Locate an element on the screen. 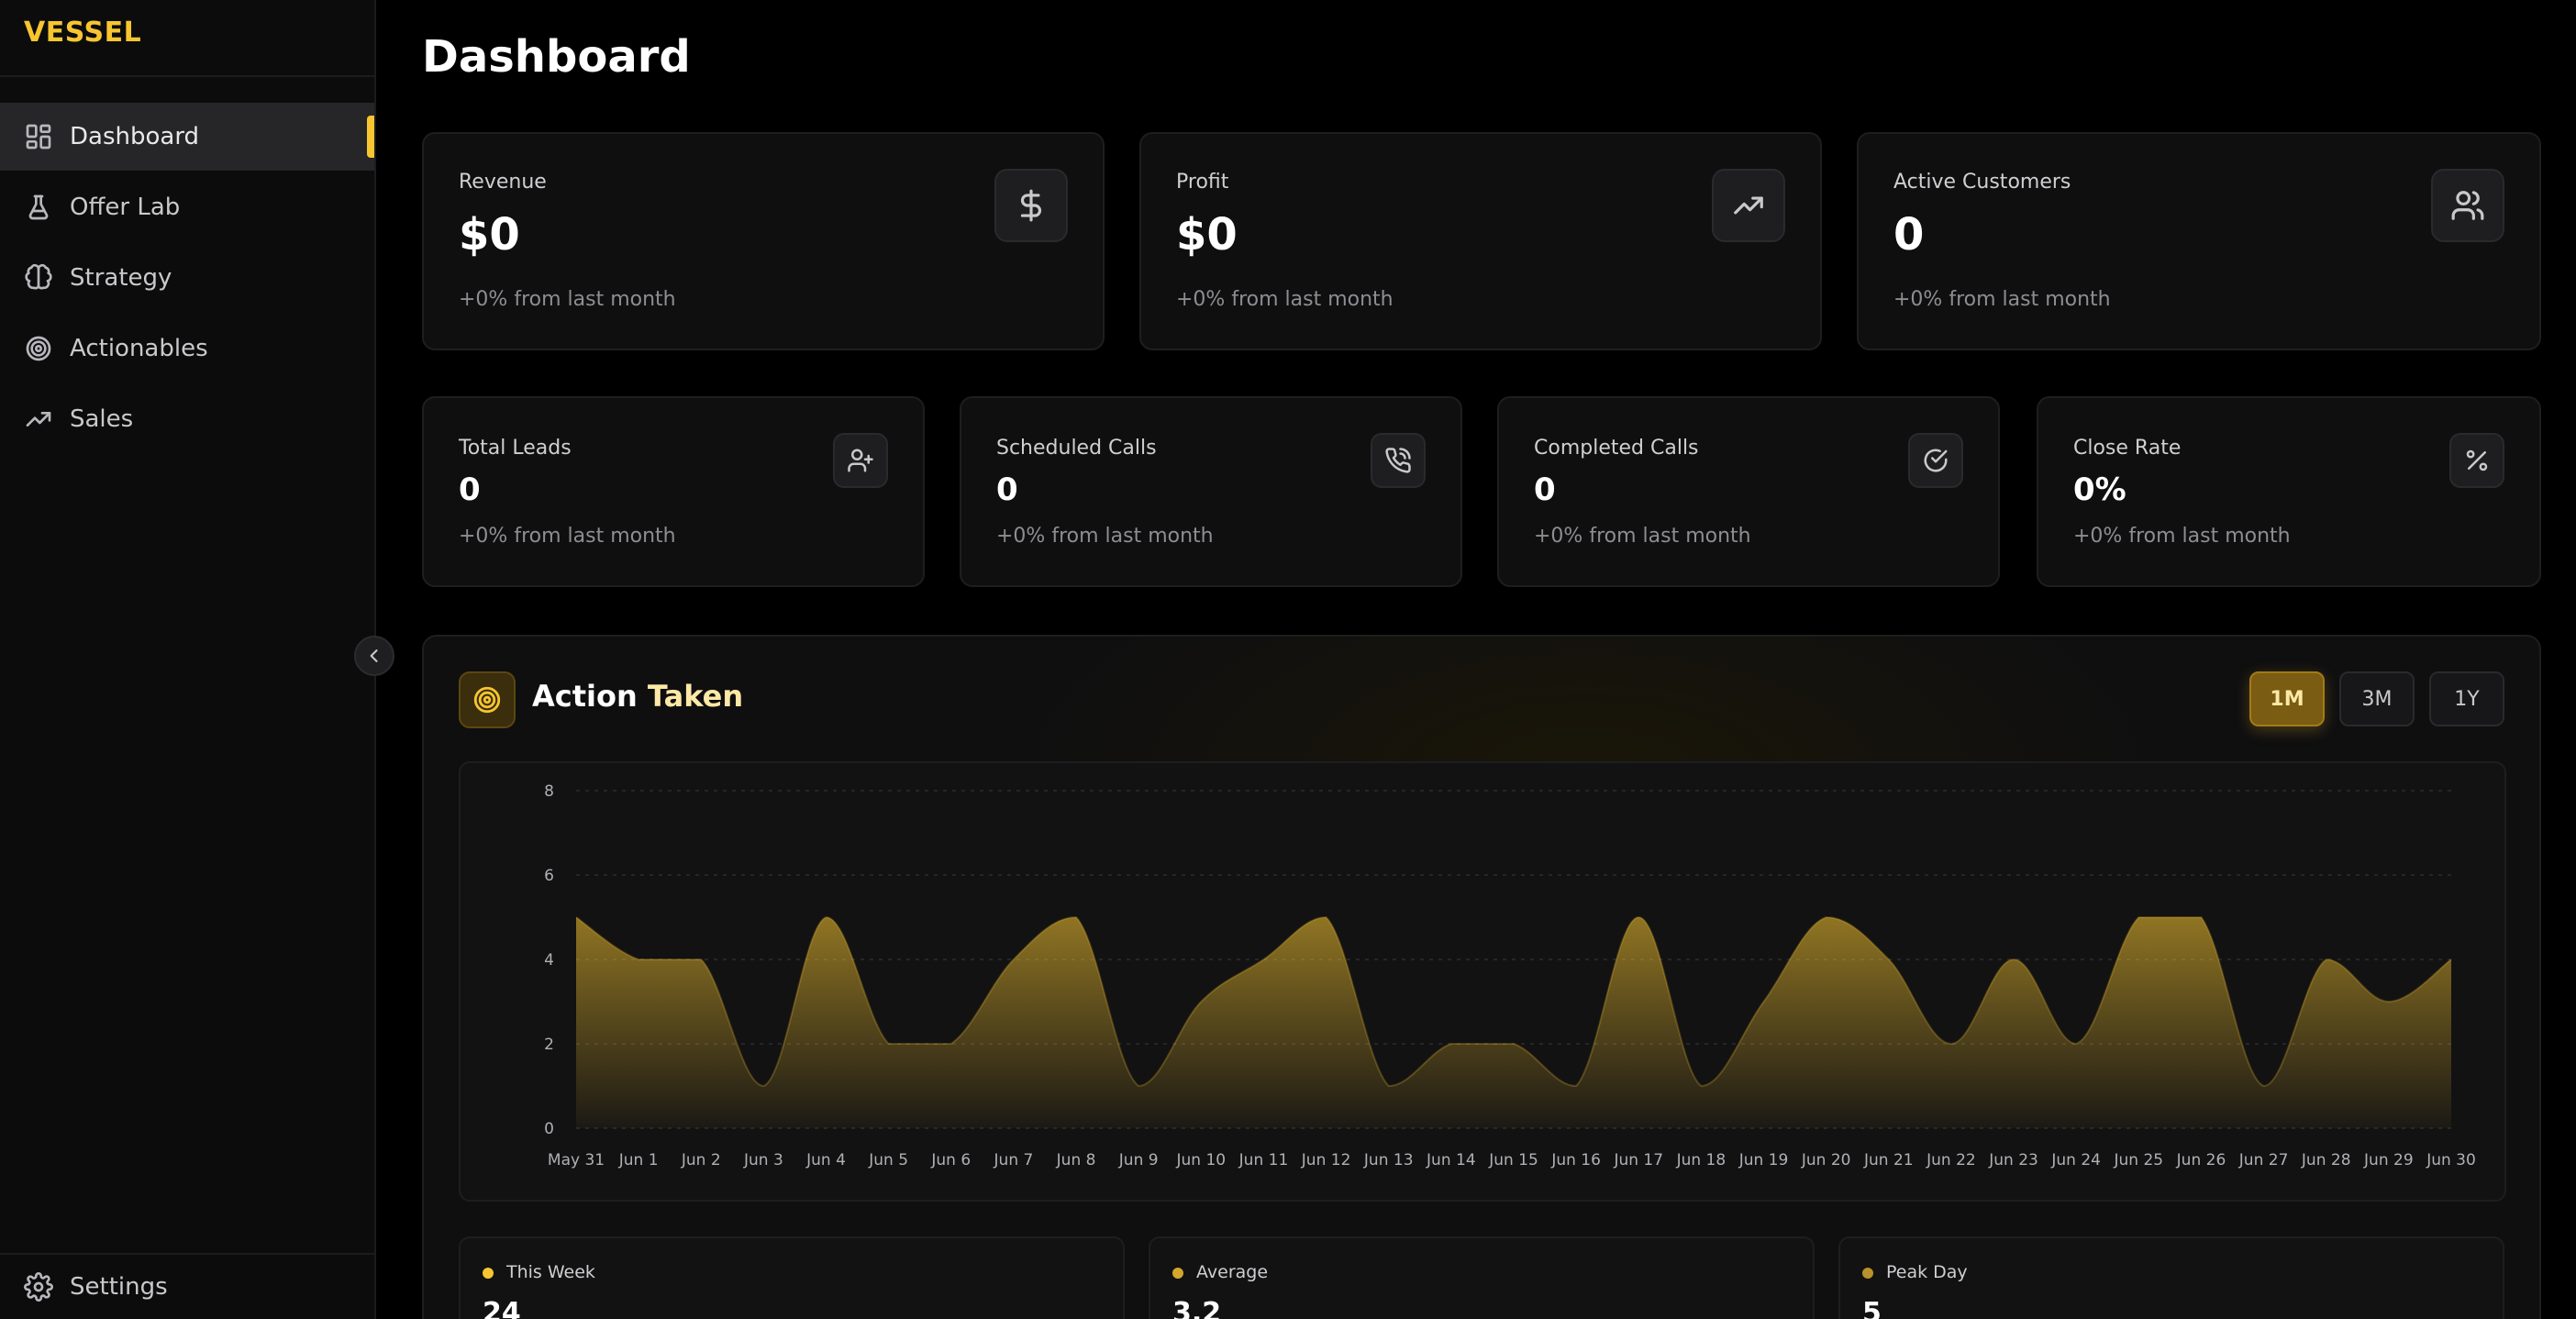 The height and width of the screenshot is (1319, 2576). x-tick-label: Jun 18 is located at coordinates (1701, 1160).